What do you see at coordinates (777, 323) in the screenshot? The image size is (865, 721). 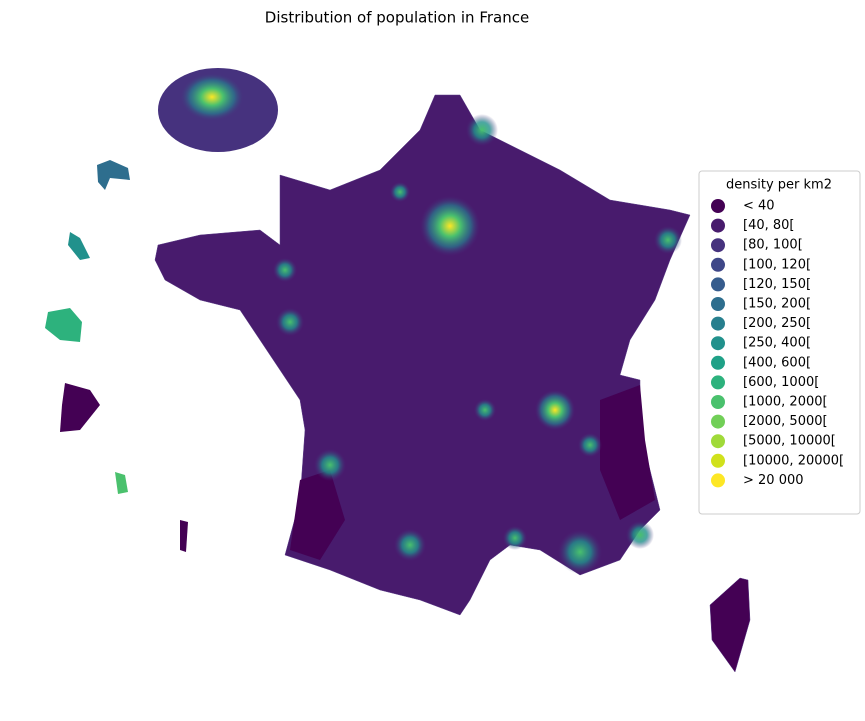 I see `legend-label: [200, 250[` at bounding box center [777, 323].